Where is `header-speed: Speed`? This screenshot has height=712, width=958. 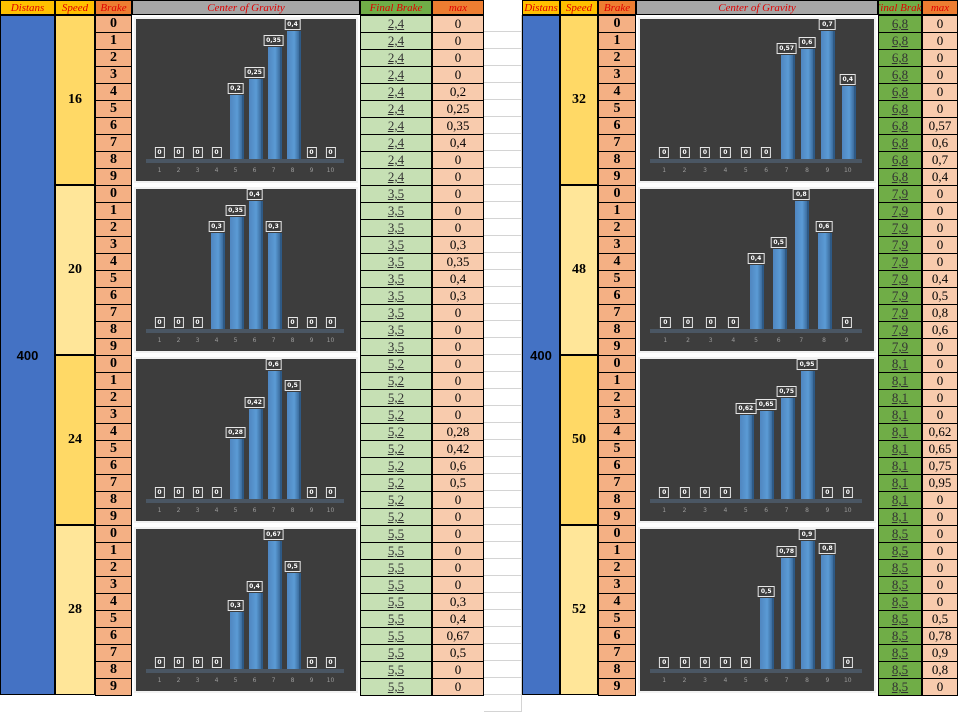
header-speed: Speed is located at coordinates (75, 7).